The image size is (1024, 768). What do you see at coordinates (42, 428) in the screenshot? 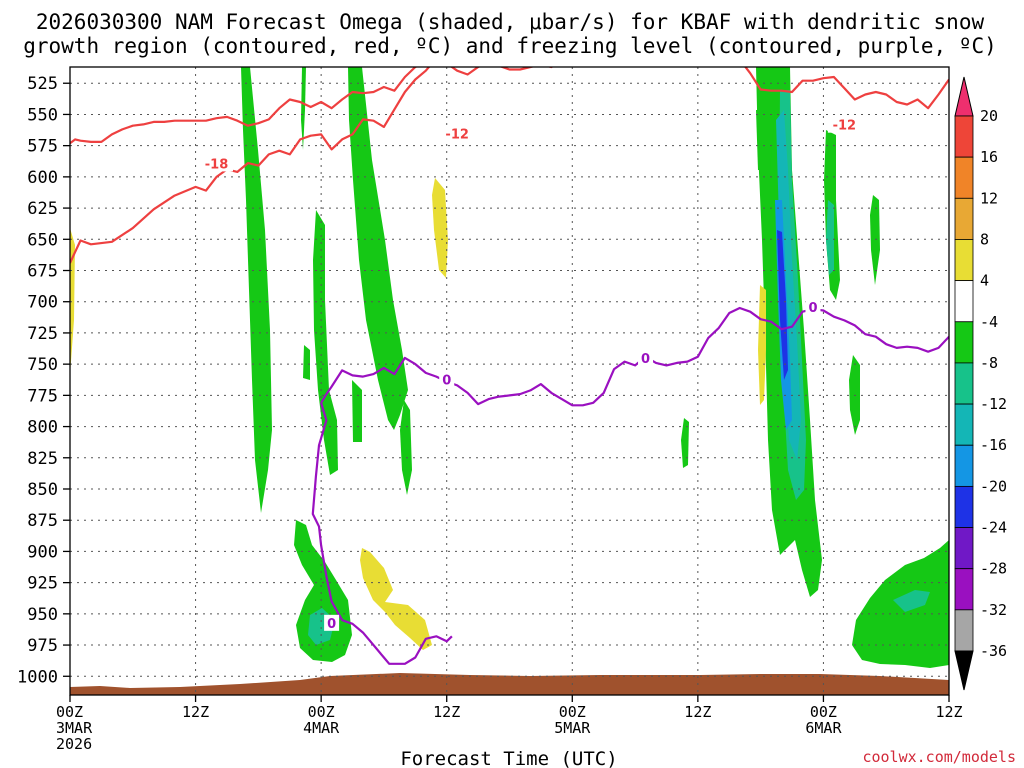
I see `y-tick-label: 800` at bounding box center [42, 428].